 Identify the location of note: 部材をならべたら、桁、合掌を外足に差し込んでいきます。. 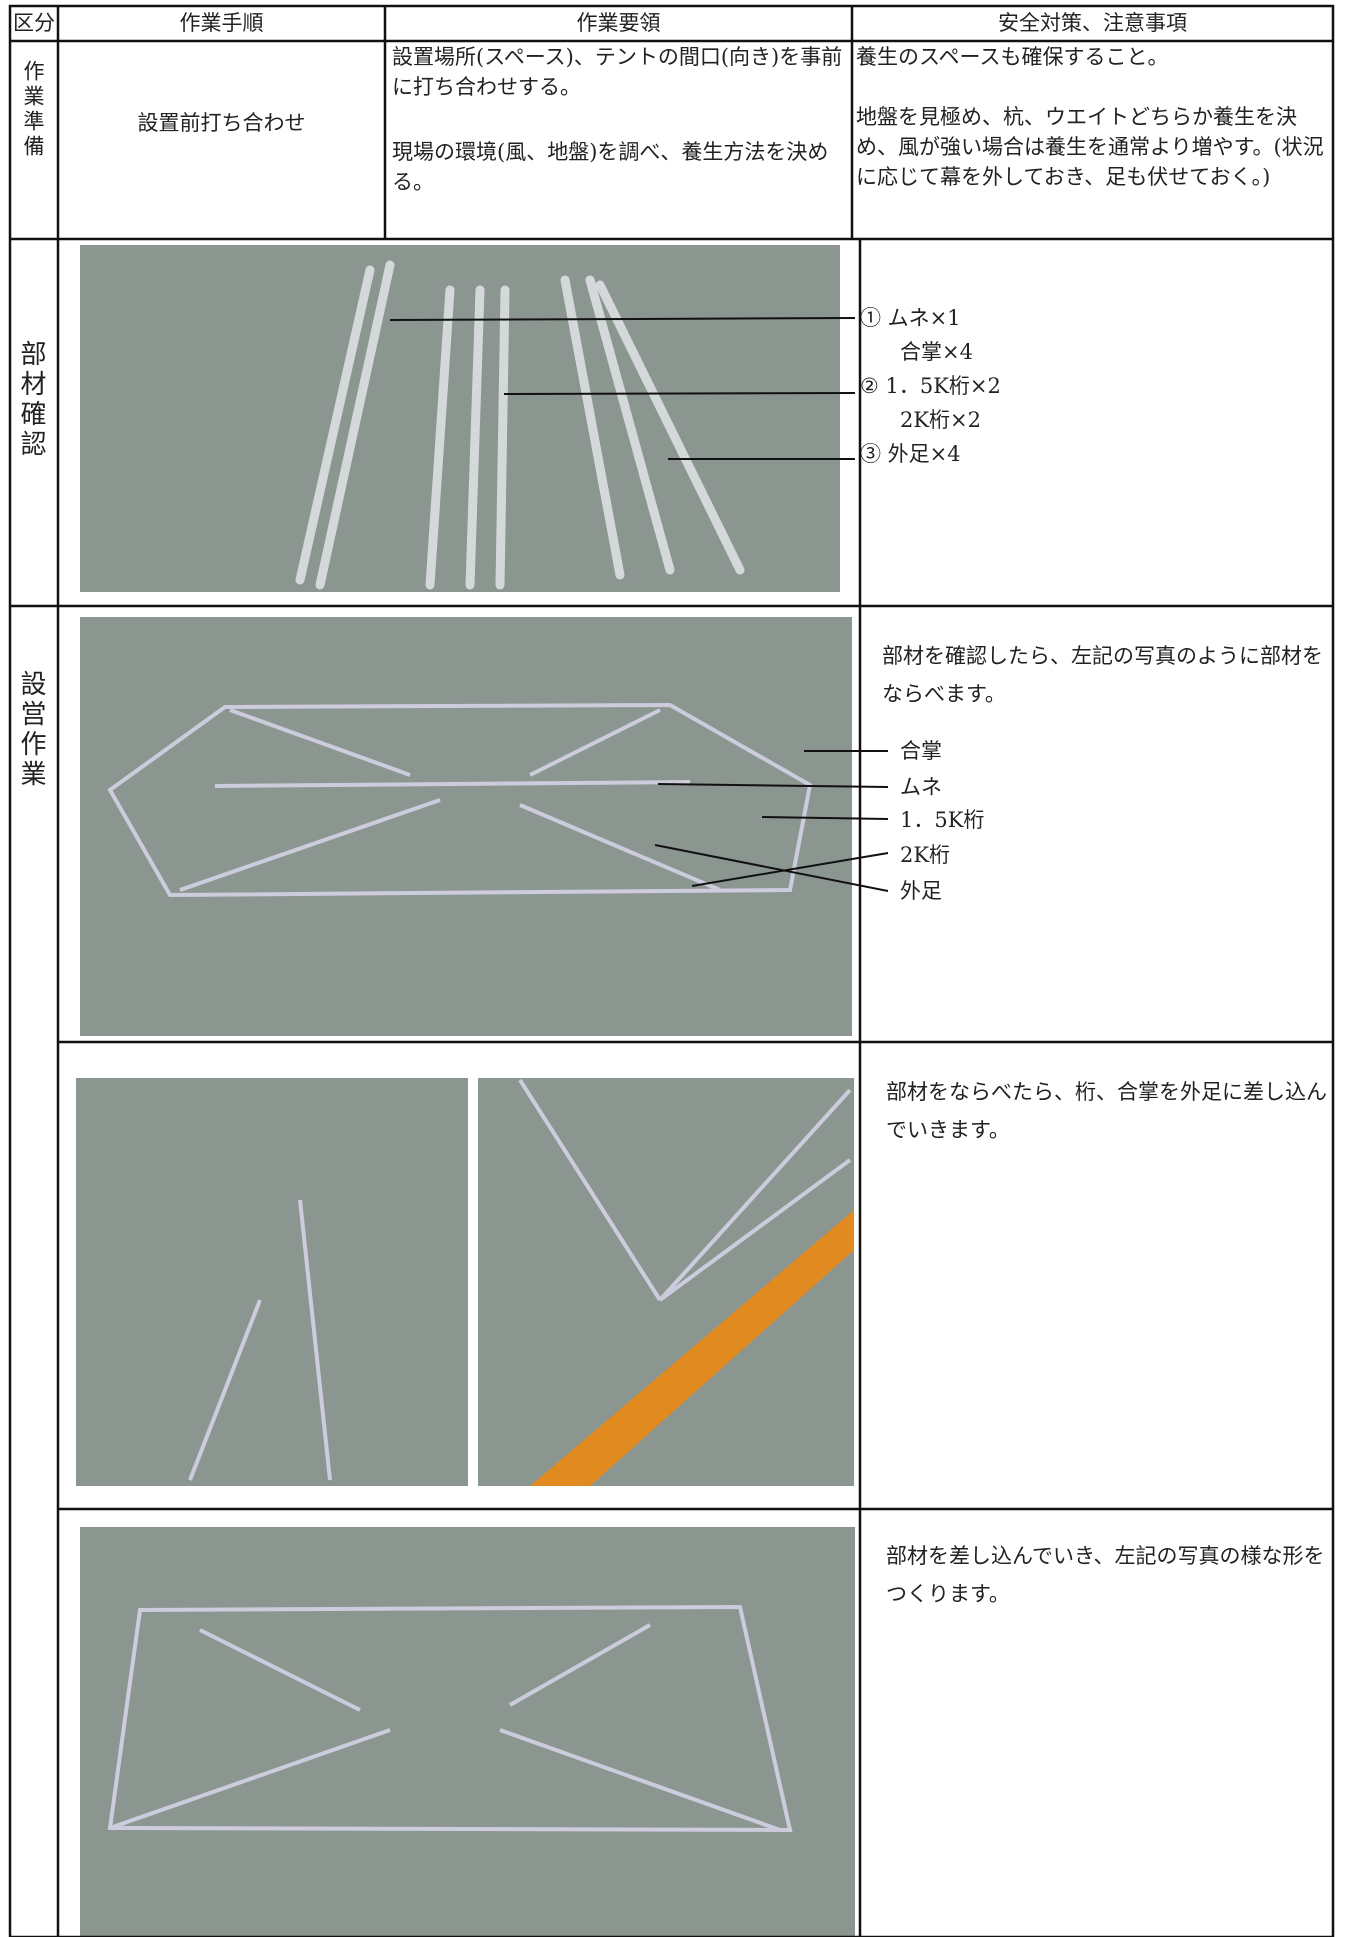
(1106, 1111).